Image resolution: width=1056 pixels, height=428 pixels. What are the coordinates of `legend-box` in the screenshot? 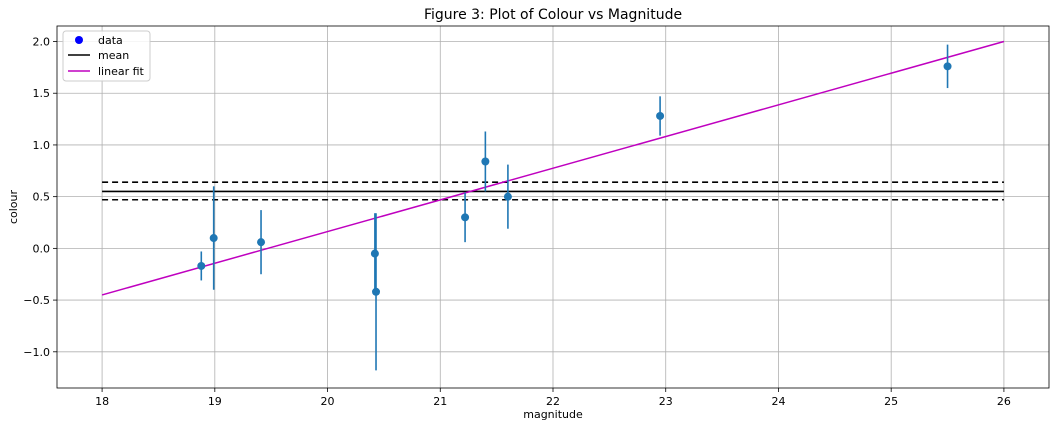 It's located at (106, 56).